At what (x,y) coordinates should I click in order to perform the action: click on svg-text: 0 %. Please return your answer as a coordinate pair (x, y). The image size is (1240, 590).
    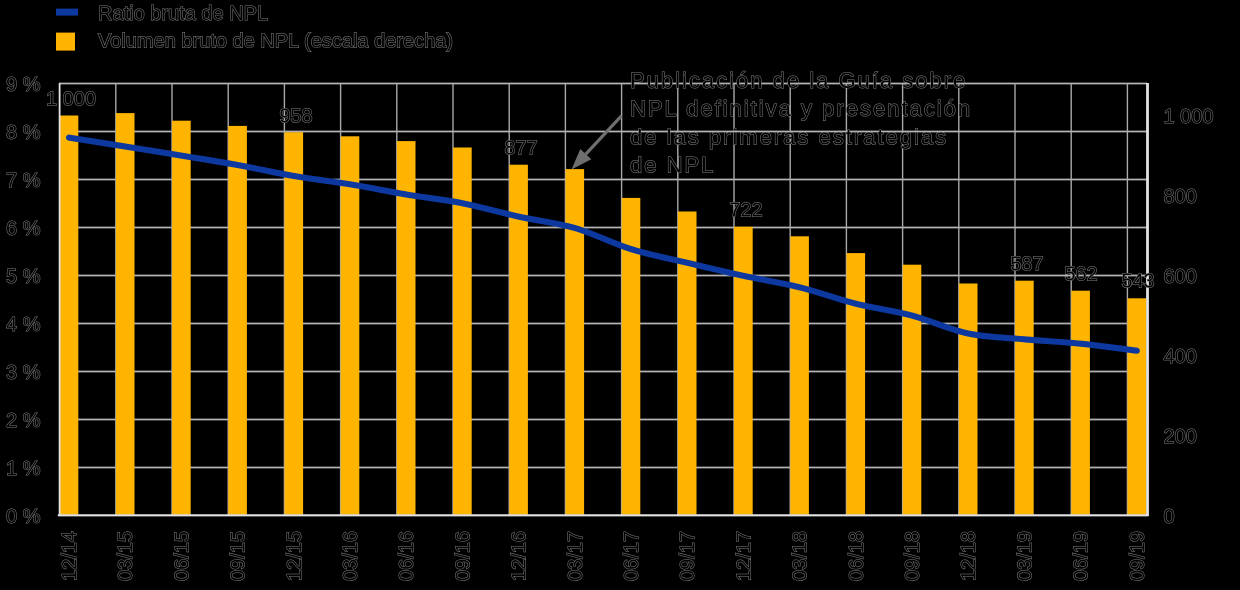
    Looking at the image, I should click on (23, 517).